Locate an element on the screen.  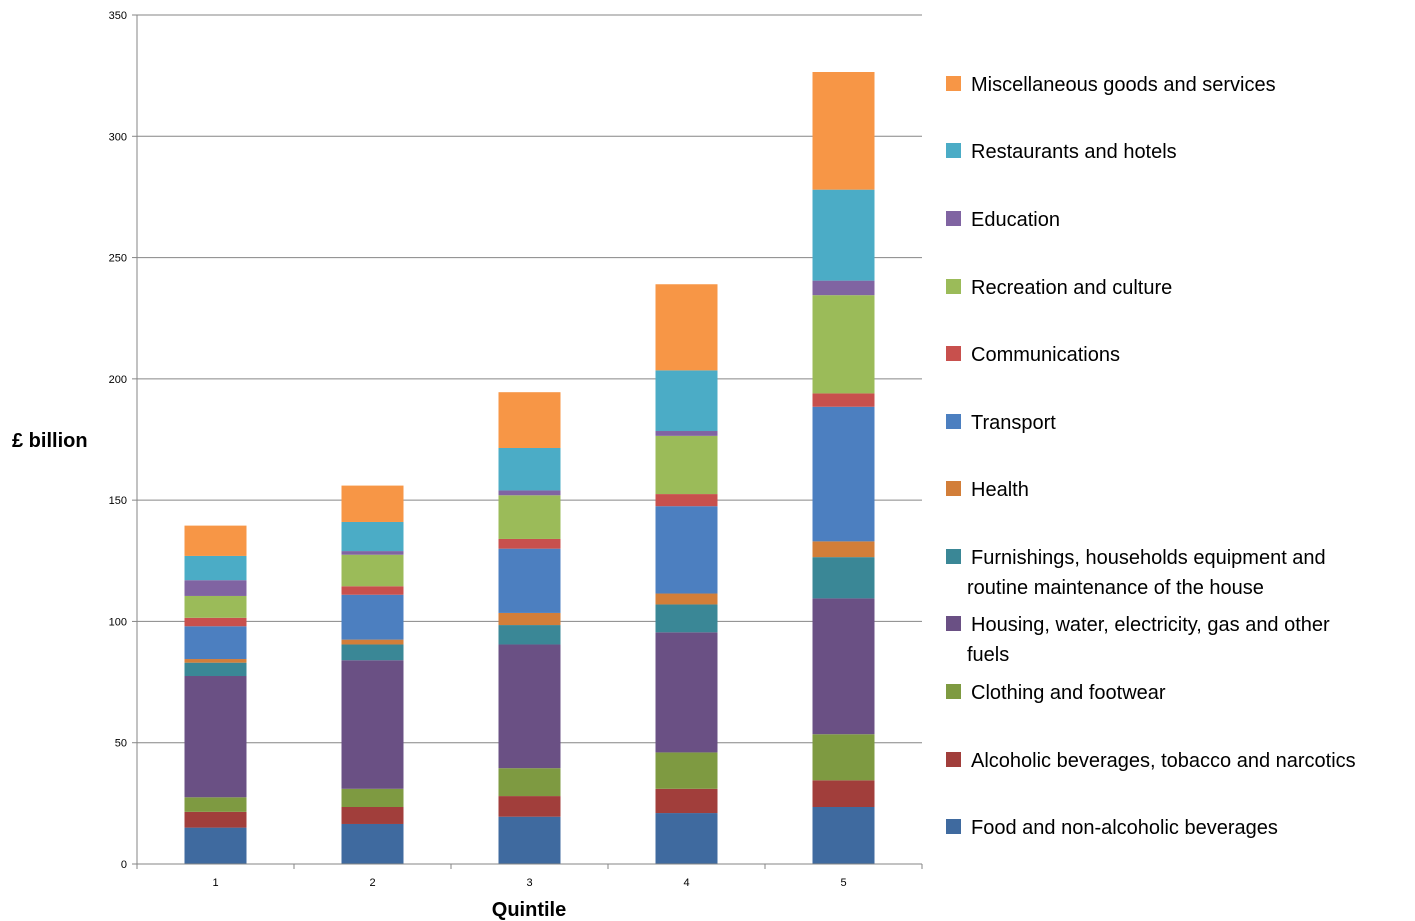
x-tick-labels: 1 2 3 4 5 is located at coordinates (529, 883).